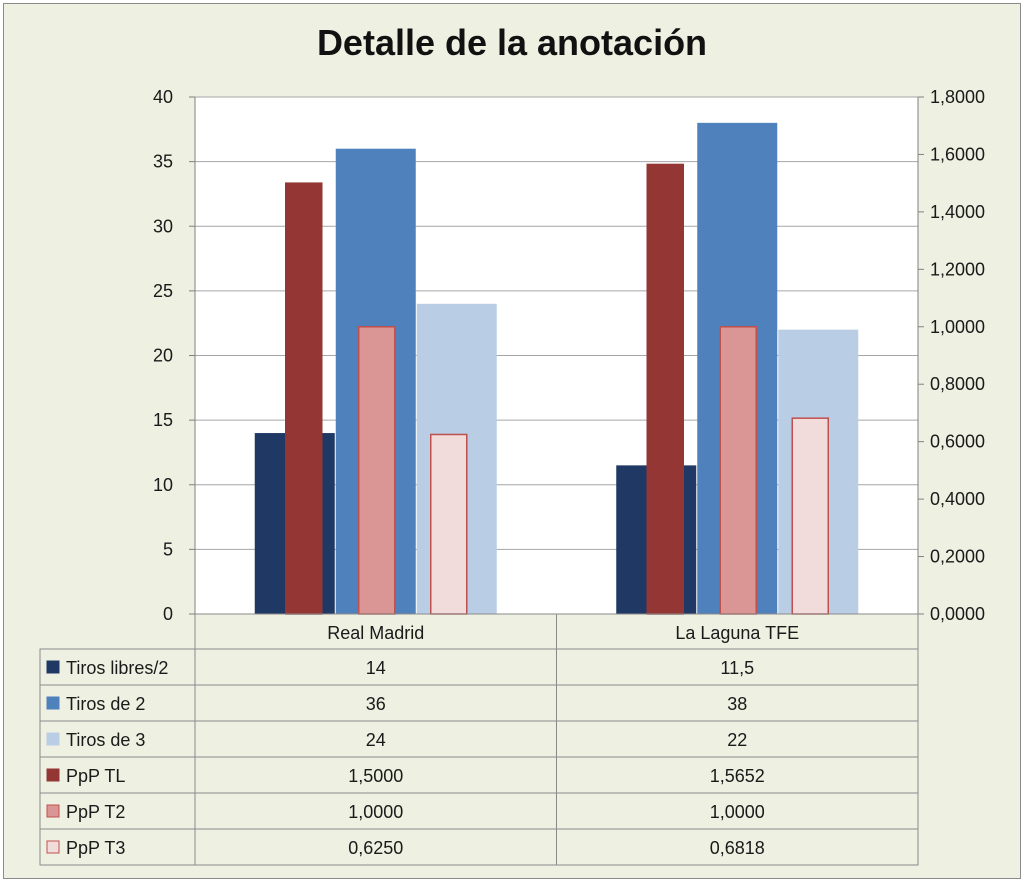  Describe the element at coordinates (163, 420) in the screenshot. I see `left-axis-tick-label: 15` at that location.